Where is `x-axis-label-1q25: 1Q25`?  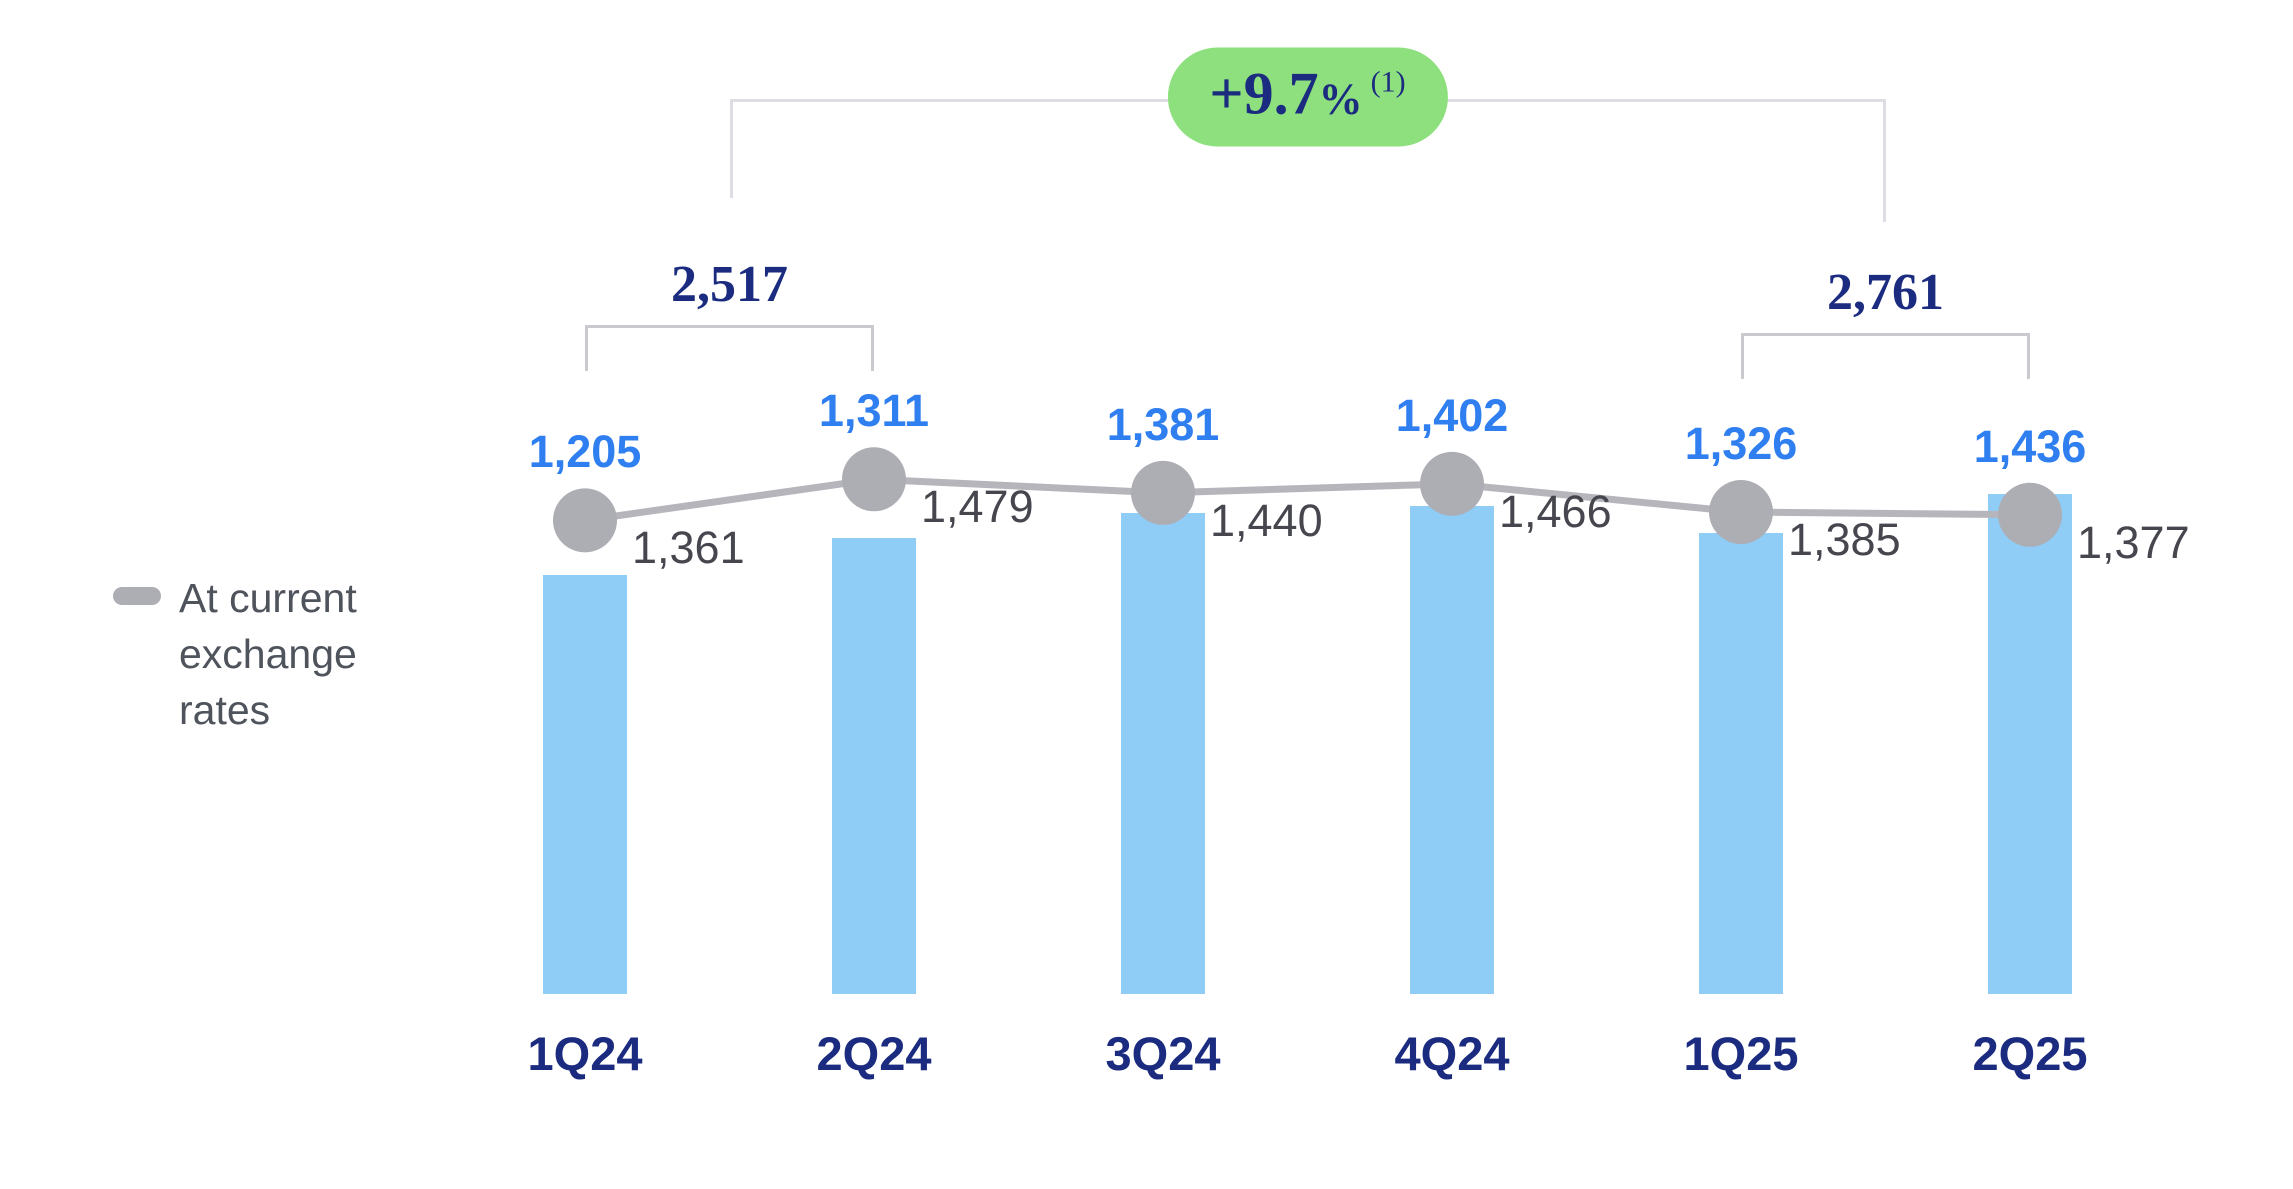 x-axis-label-1q25: 1Q25 is located at coordinates (1741, 1053).